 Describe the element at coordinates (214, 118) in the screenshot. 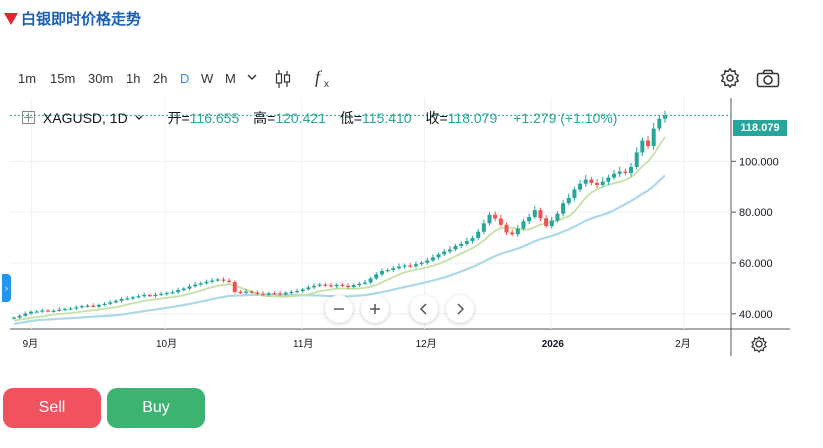

I see `open-value: 116.655` at that location.